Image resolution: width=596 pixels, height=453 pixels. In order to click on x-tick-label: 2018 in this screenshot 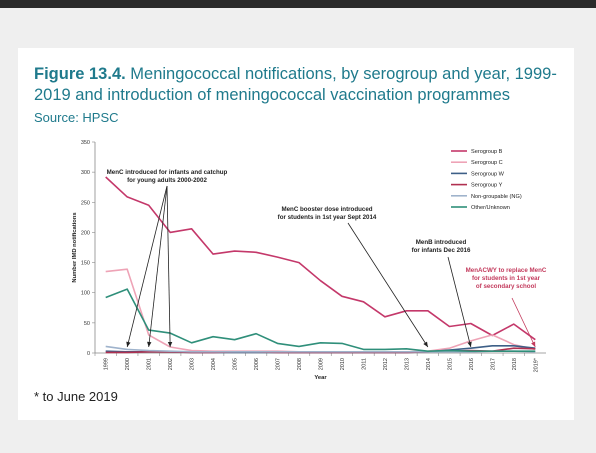, I will do `click(515, 364)`.